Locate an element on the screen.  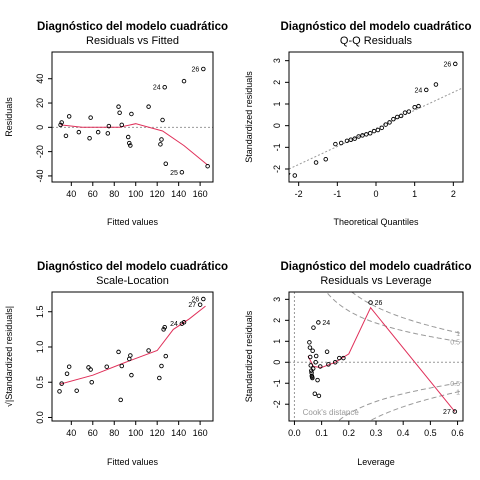
x-tick-label: 0.0 is located at coordinates (294, 433).